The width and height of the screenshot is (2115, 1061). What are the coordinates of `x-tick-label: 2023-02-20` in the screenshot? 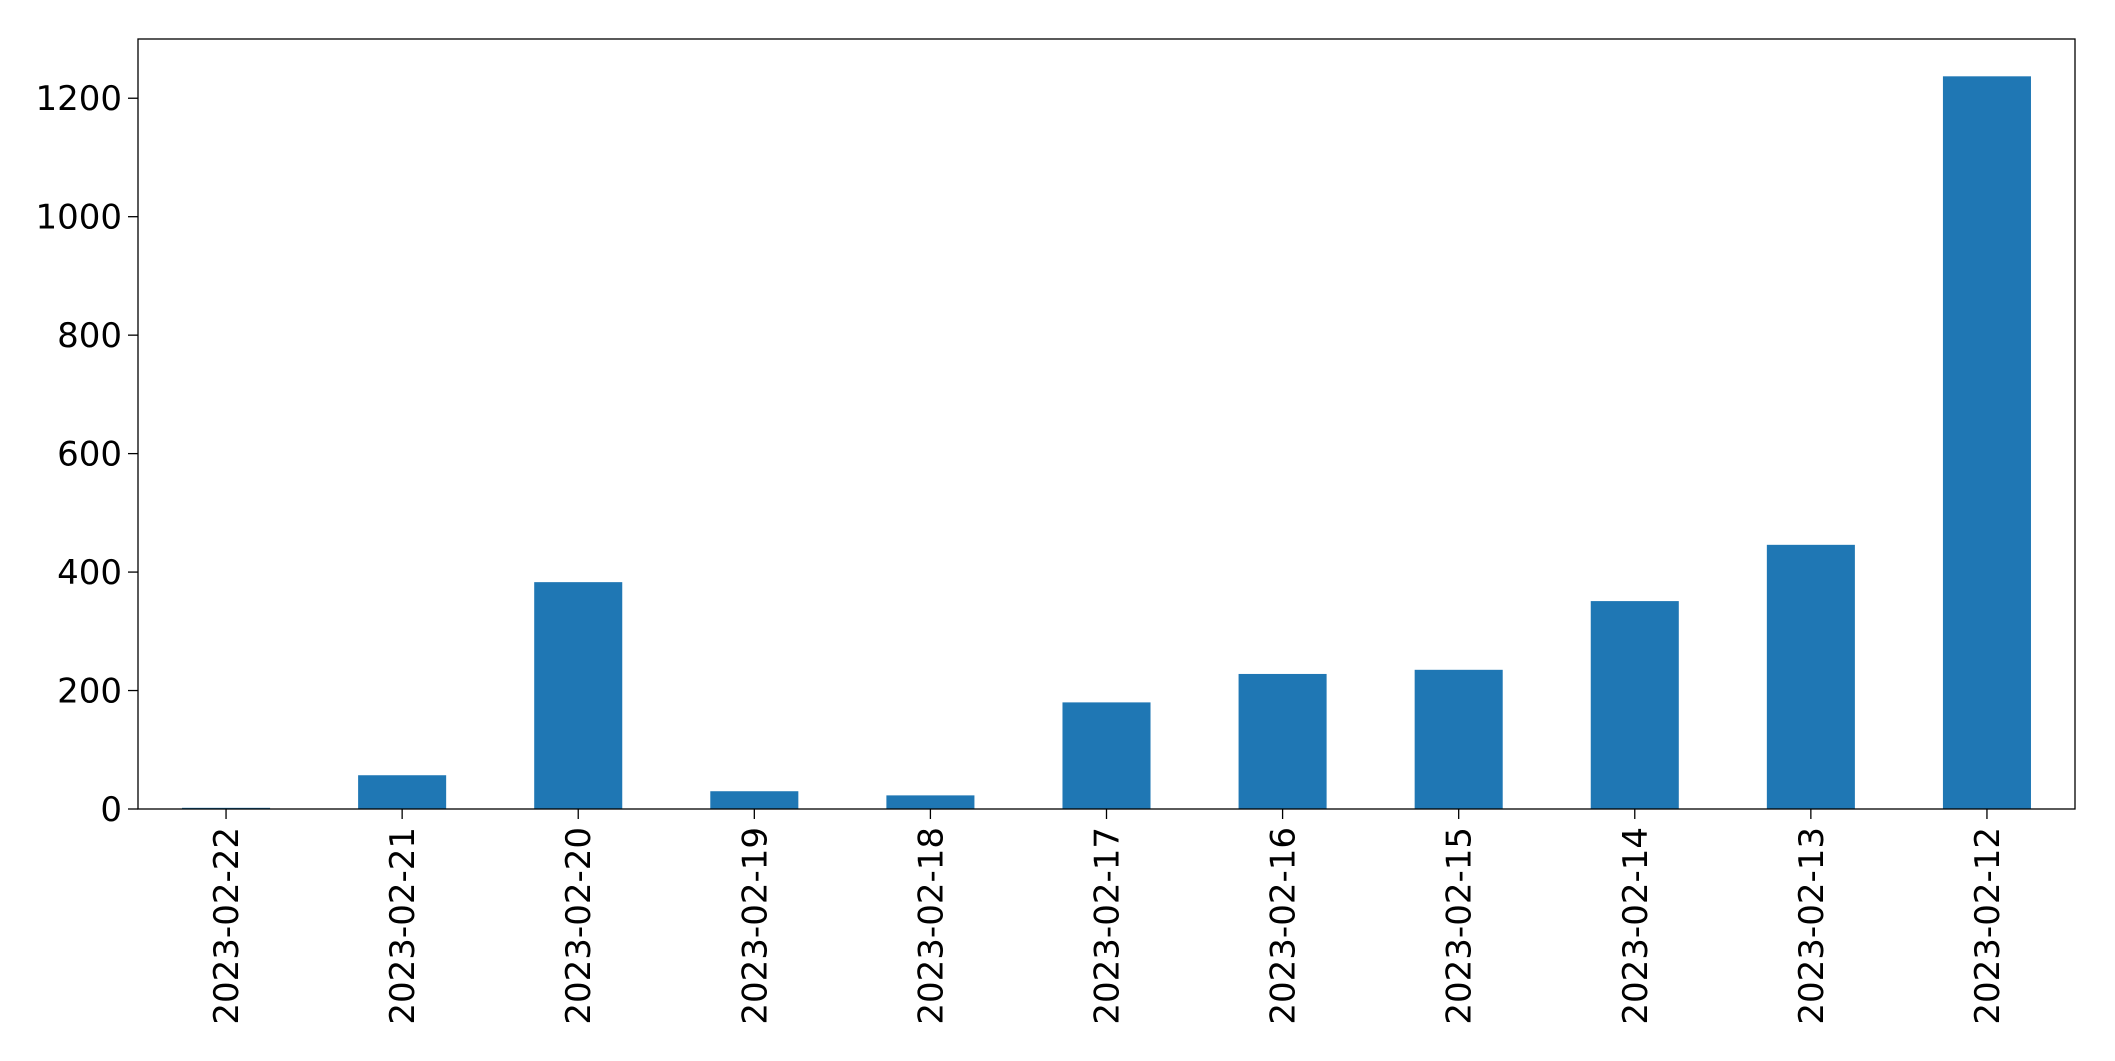 It's located at (579, 926).